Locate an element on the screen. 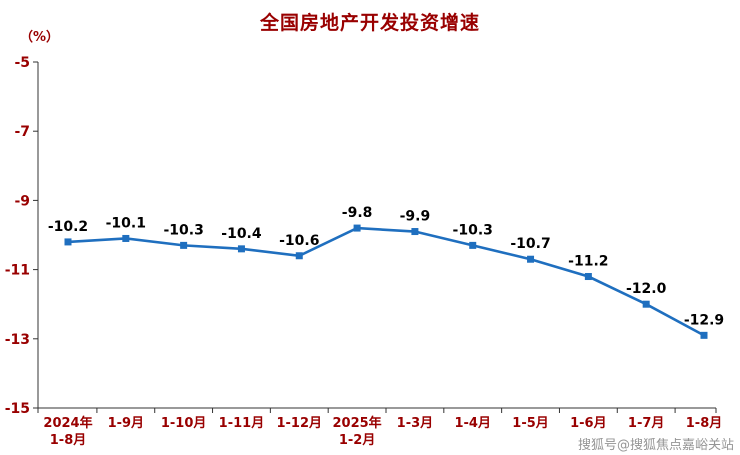  x-tick-label: 1-10月 is located at coordinates (184, 423).